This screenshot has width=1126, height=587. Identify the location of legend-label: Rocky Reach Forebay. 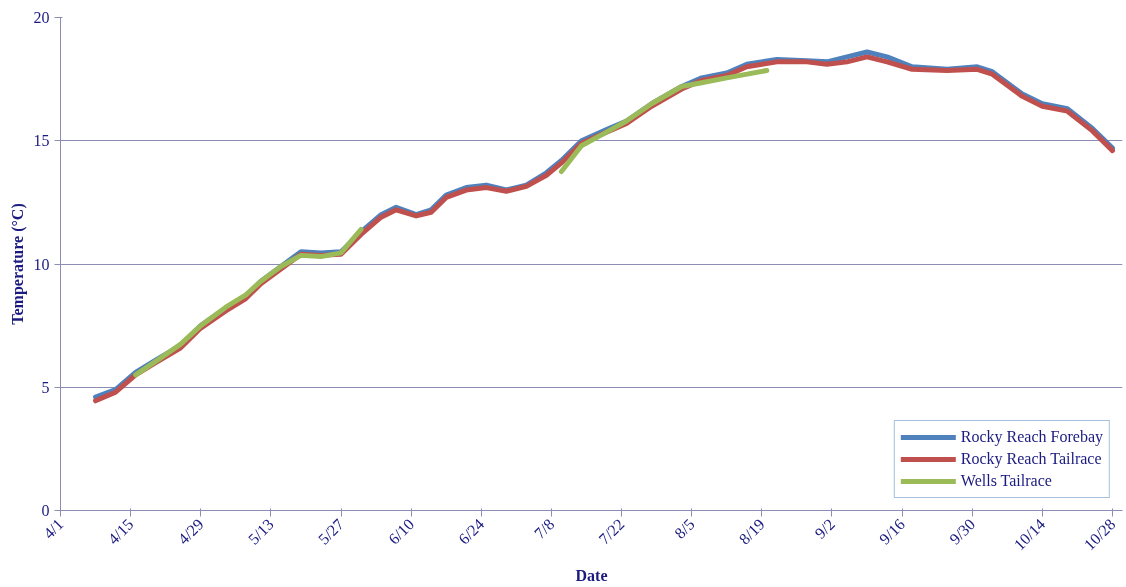
(1031, 437).